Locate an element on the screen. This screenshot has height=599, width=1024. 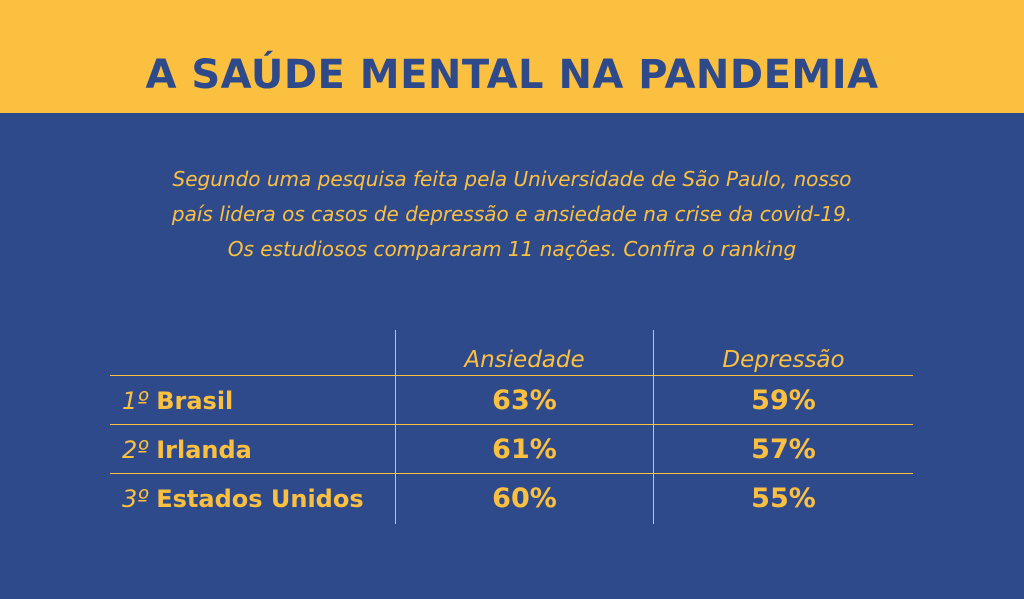
column-header-depressao: Depressão is located at coordinates (783, 360).